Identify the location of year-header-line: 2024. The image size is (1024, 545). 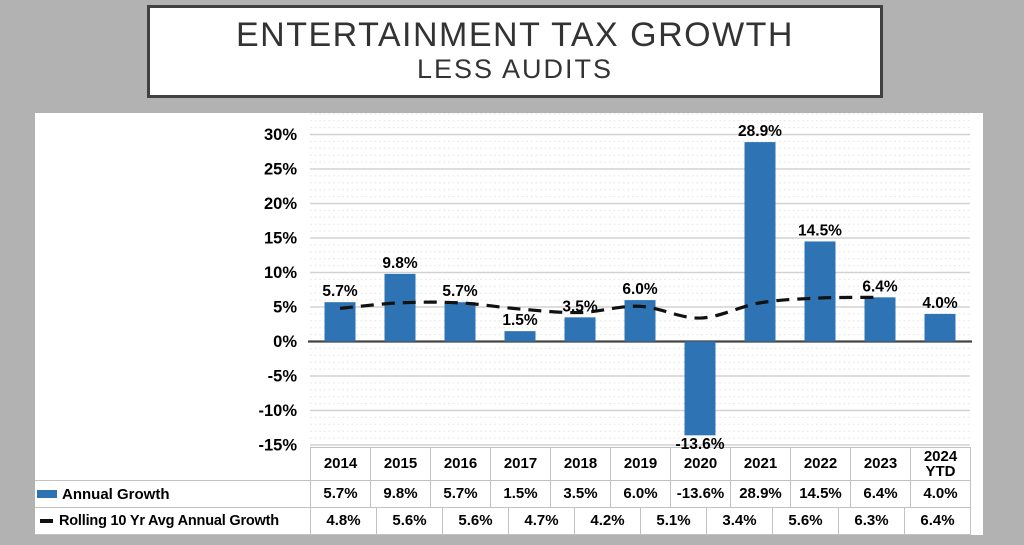
(940, 456).